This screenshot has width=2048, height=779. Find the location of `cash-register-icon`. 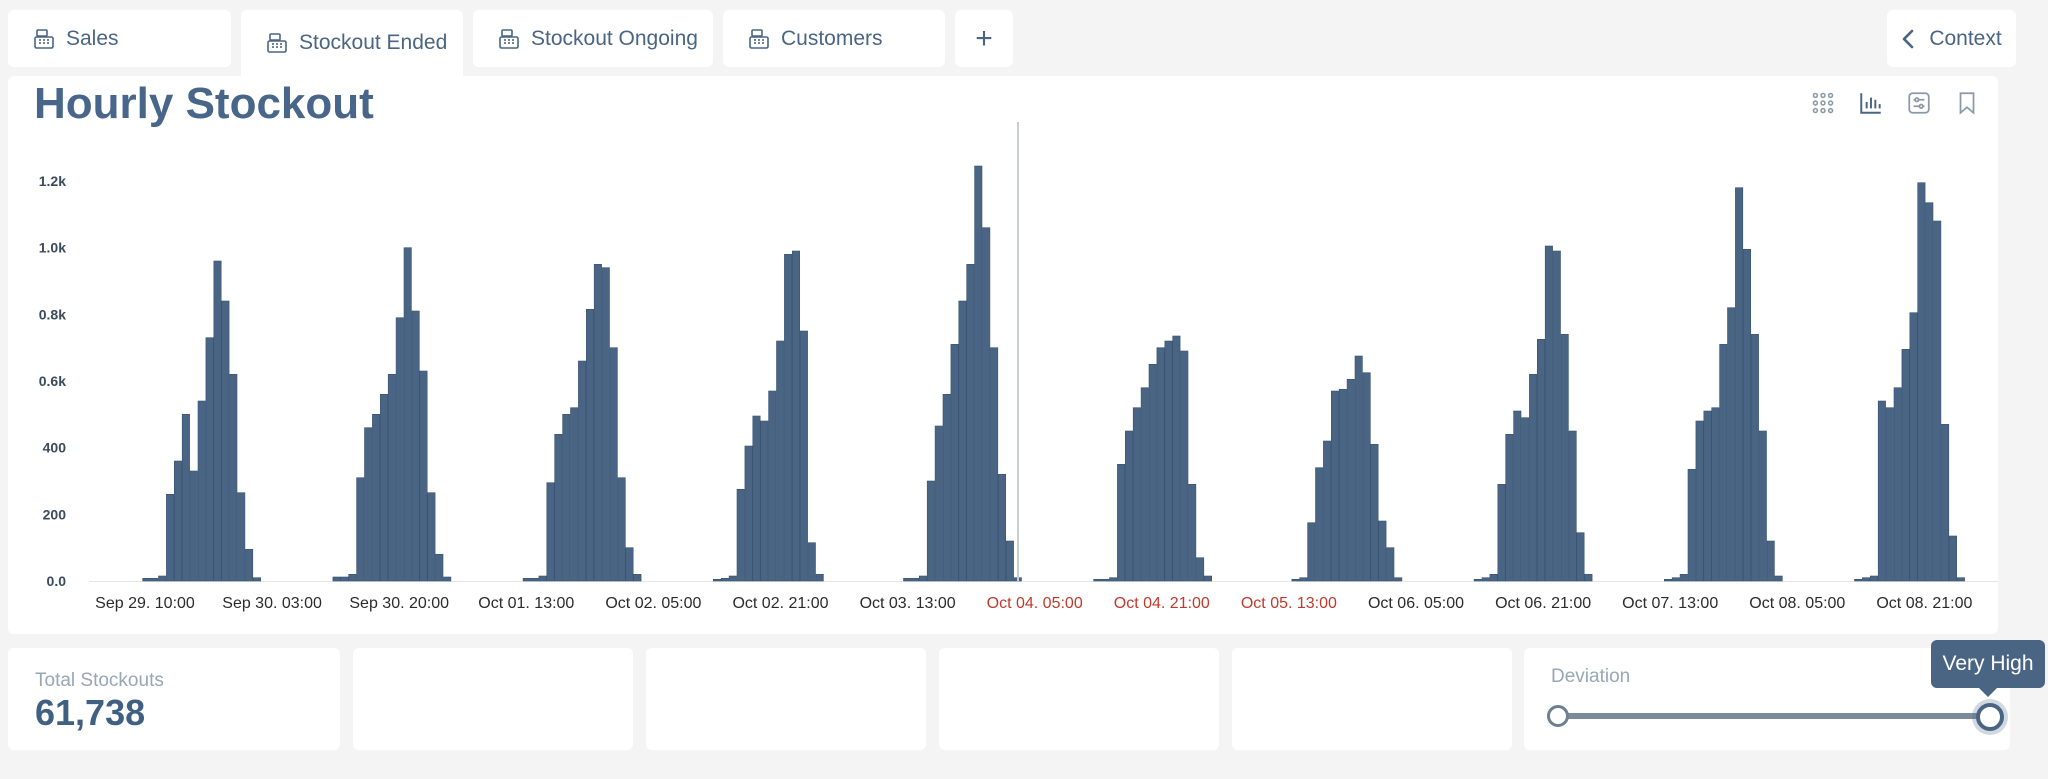

cash-register-icon is located at coordinates (44, 38).